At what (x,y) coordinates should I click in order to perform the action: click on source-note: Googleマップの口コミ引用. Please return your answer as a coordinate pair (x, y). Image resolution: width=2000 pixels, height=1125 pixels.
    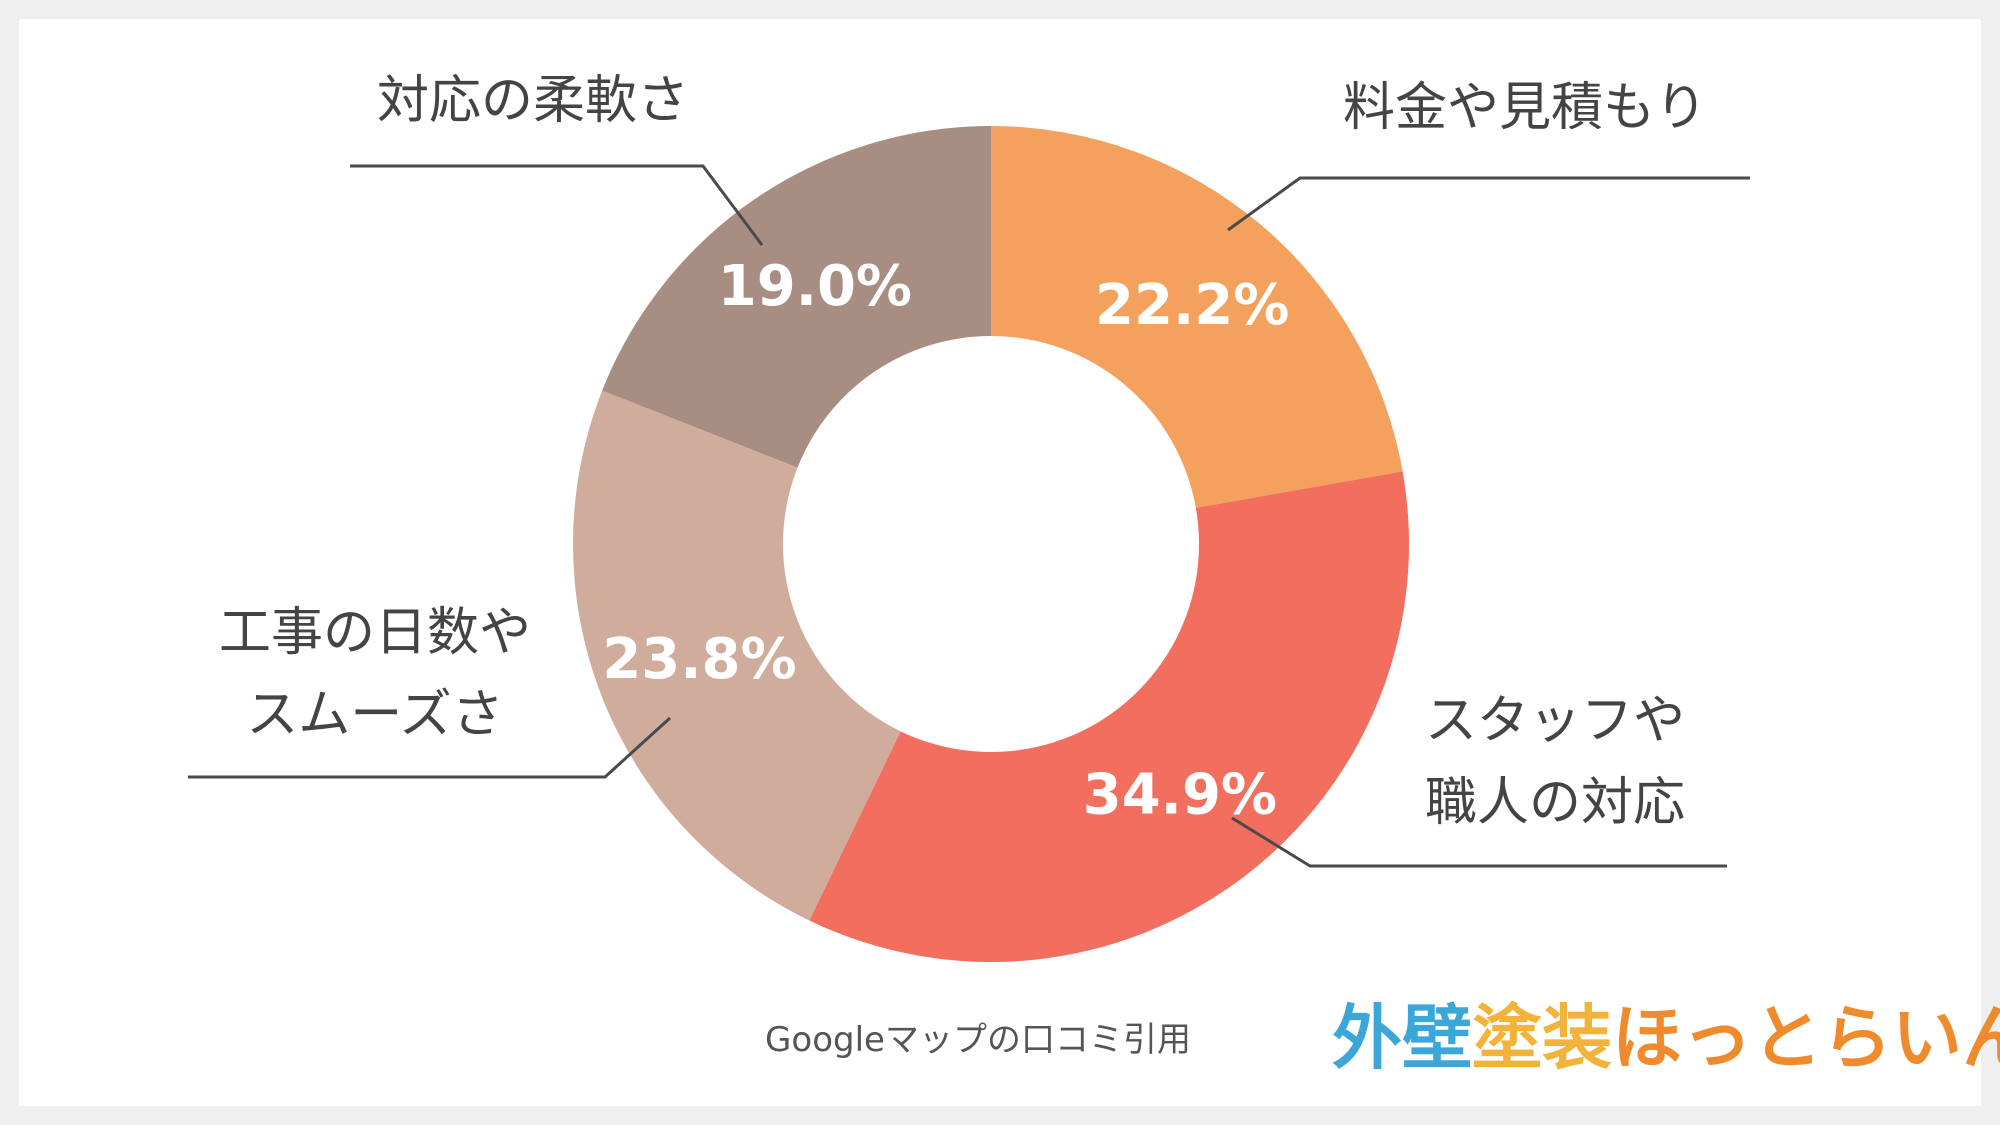
    Looking at the image, I should click on (978, 1040).